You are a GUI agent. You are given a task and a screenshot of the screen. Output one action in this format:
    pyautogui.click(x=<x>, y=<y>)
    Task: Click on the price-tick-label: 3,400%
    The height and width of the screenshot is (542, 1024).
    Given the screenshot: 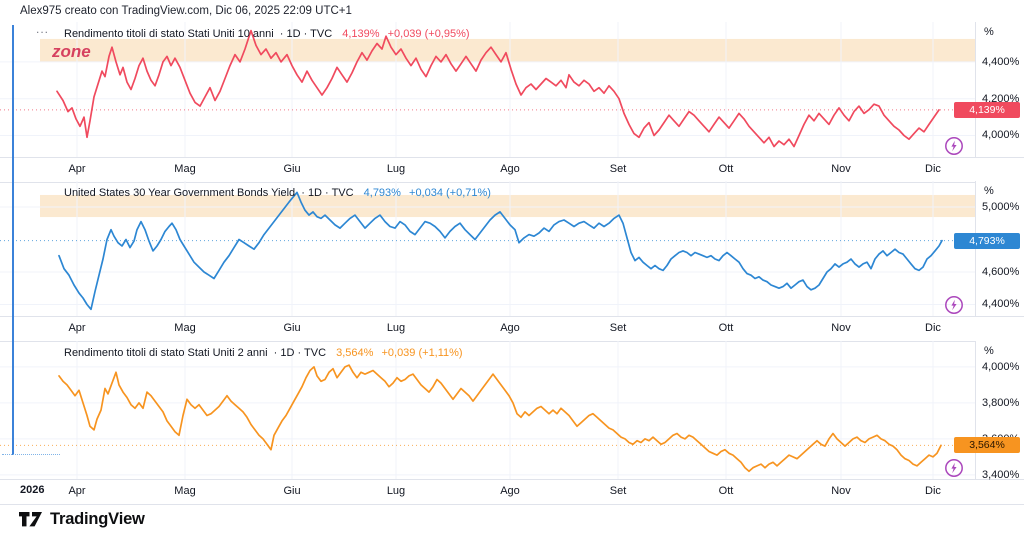 What is the action you would take?
    pyautogui.click(x=1001, y=474)
    